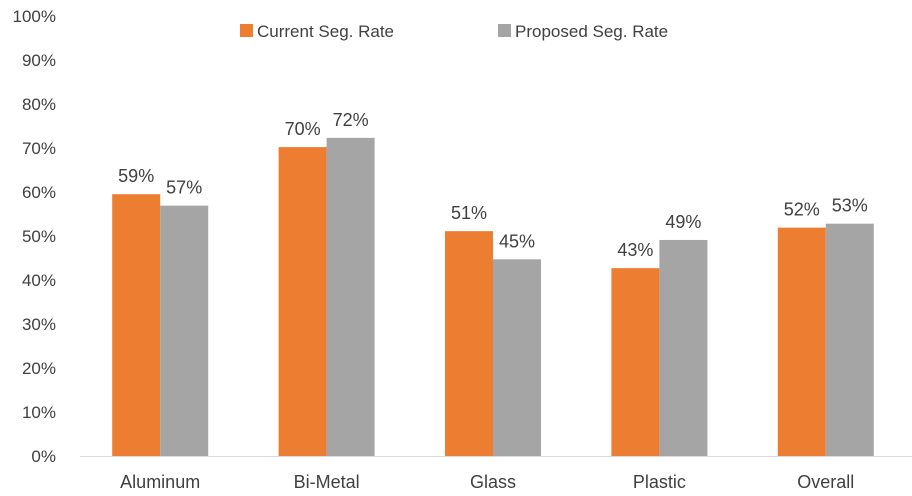 This screenshot has height=496, width=912. I want to click on data-label: 45%, so click(517, 241).